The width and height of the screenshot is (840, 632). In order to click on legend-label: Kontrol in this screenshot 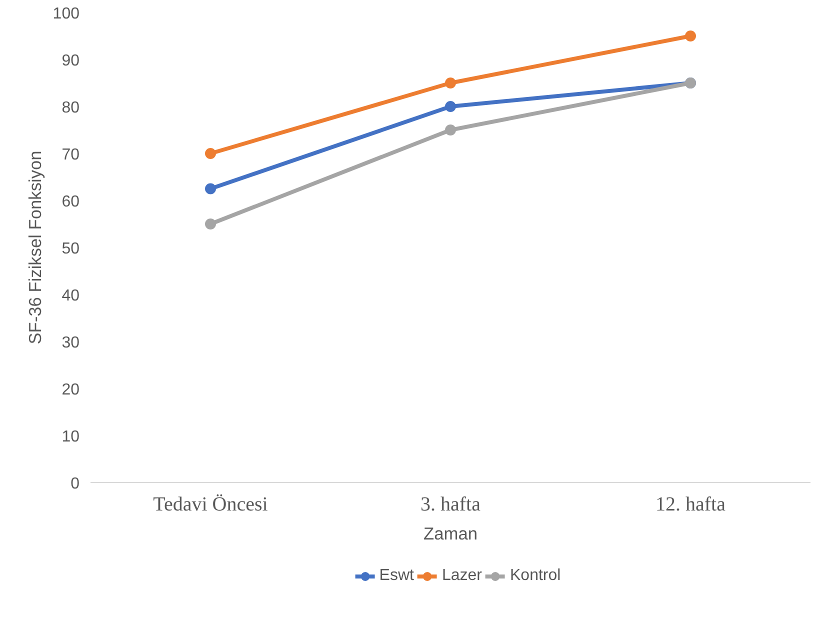, I will do `click(535, 576)`.